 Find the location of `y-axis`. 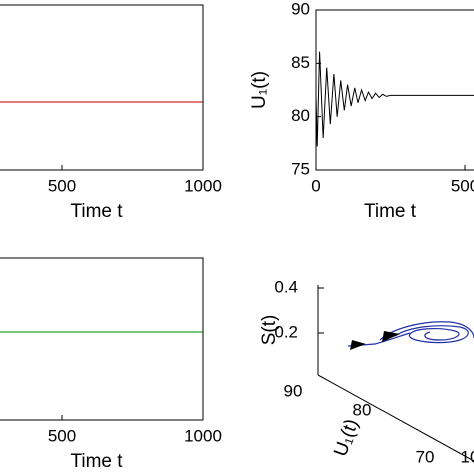

y-axis is located at coordinates (395, 418).